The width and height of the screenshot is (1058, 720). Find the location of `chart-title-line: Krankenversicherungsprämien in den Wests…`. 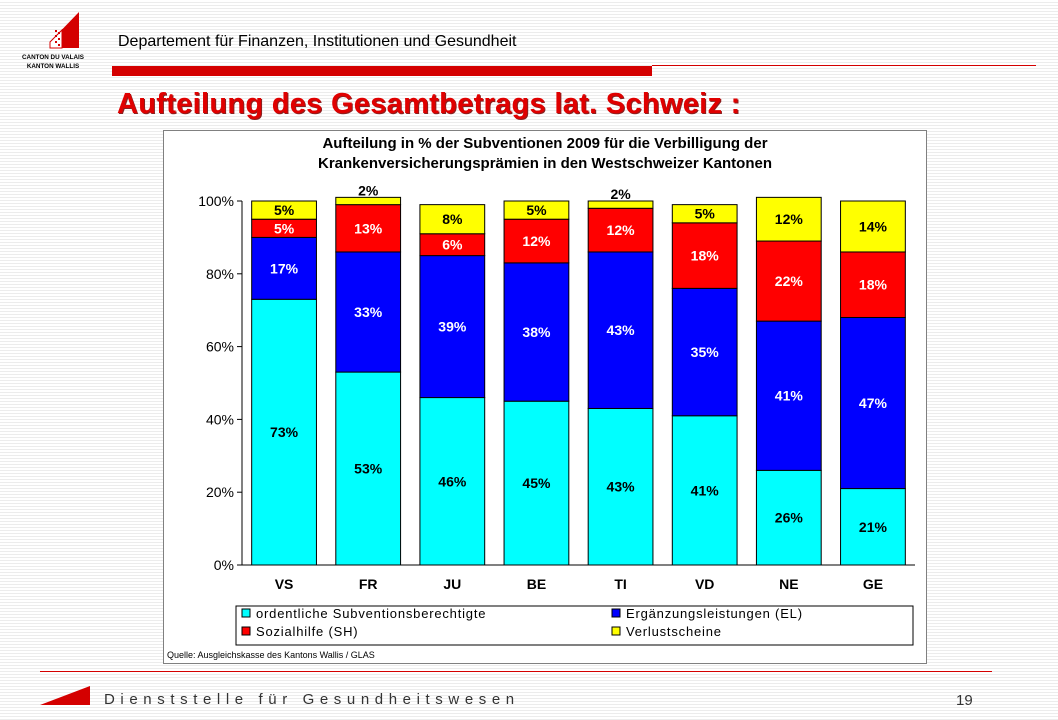

chart-title-line: Krankenversicherungsprämien in den Wests… is located at coordinates (545, 163).